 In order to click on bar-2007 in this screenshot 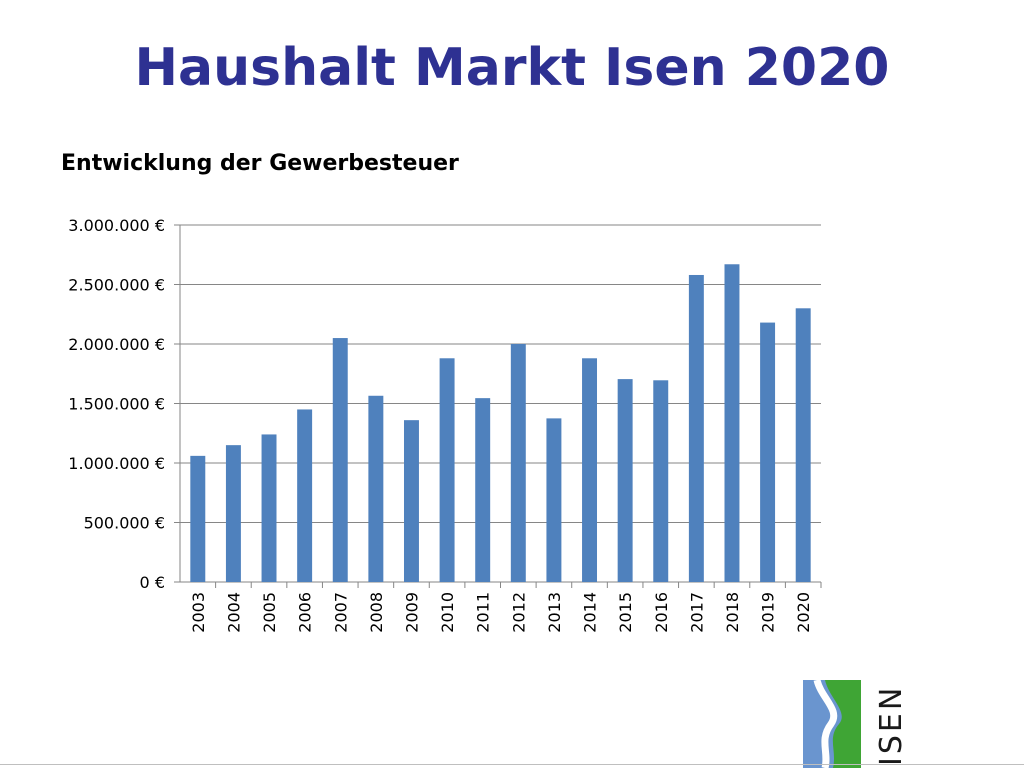, I will do `click(340, 460)`.